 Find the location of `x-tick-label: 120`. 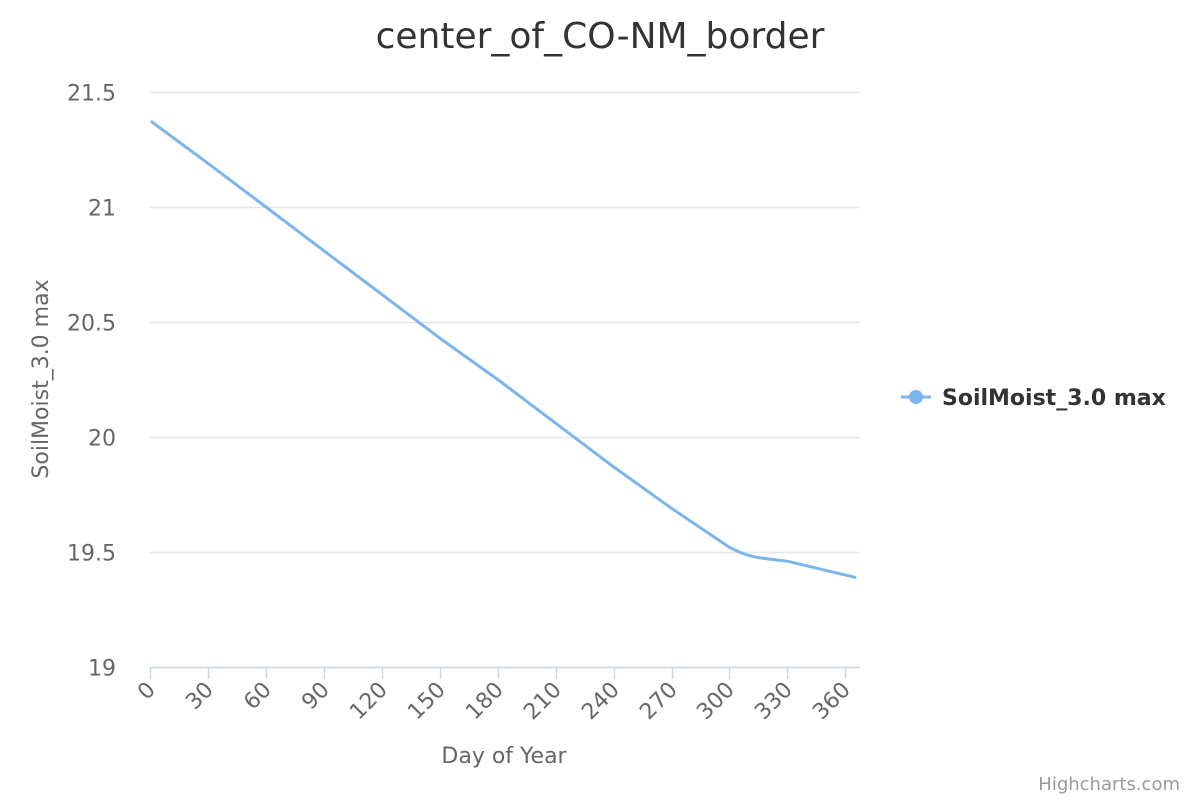

x-tick-label: 120 is located at coordinates (368, 701).